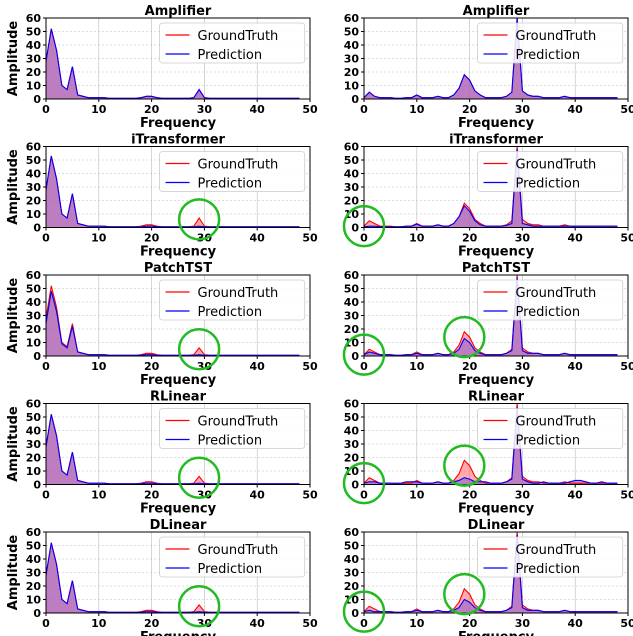 The height and width of the screenshot is (636, 633). I want to click on subplot-title: DLinear, so click(496, 525).